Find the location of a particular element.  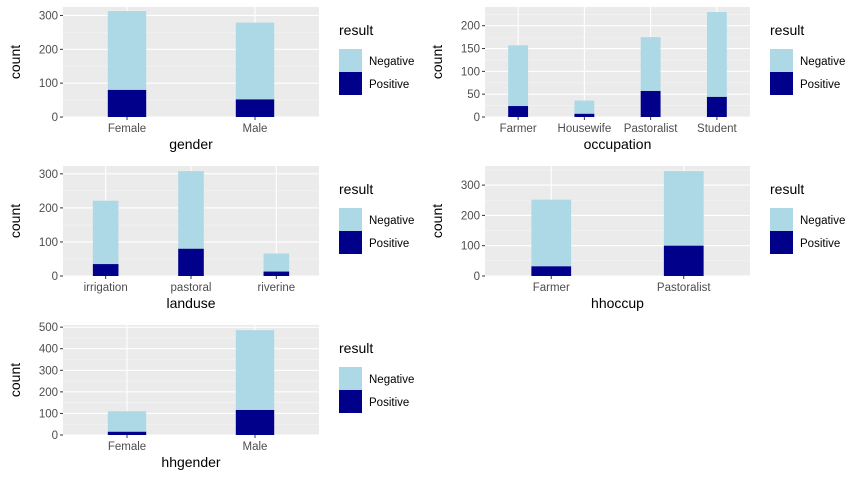

x-tick-label: pastoral is located at coordinates (191, 288).